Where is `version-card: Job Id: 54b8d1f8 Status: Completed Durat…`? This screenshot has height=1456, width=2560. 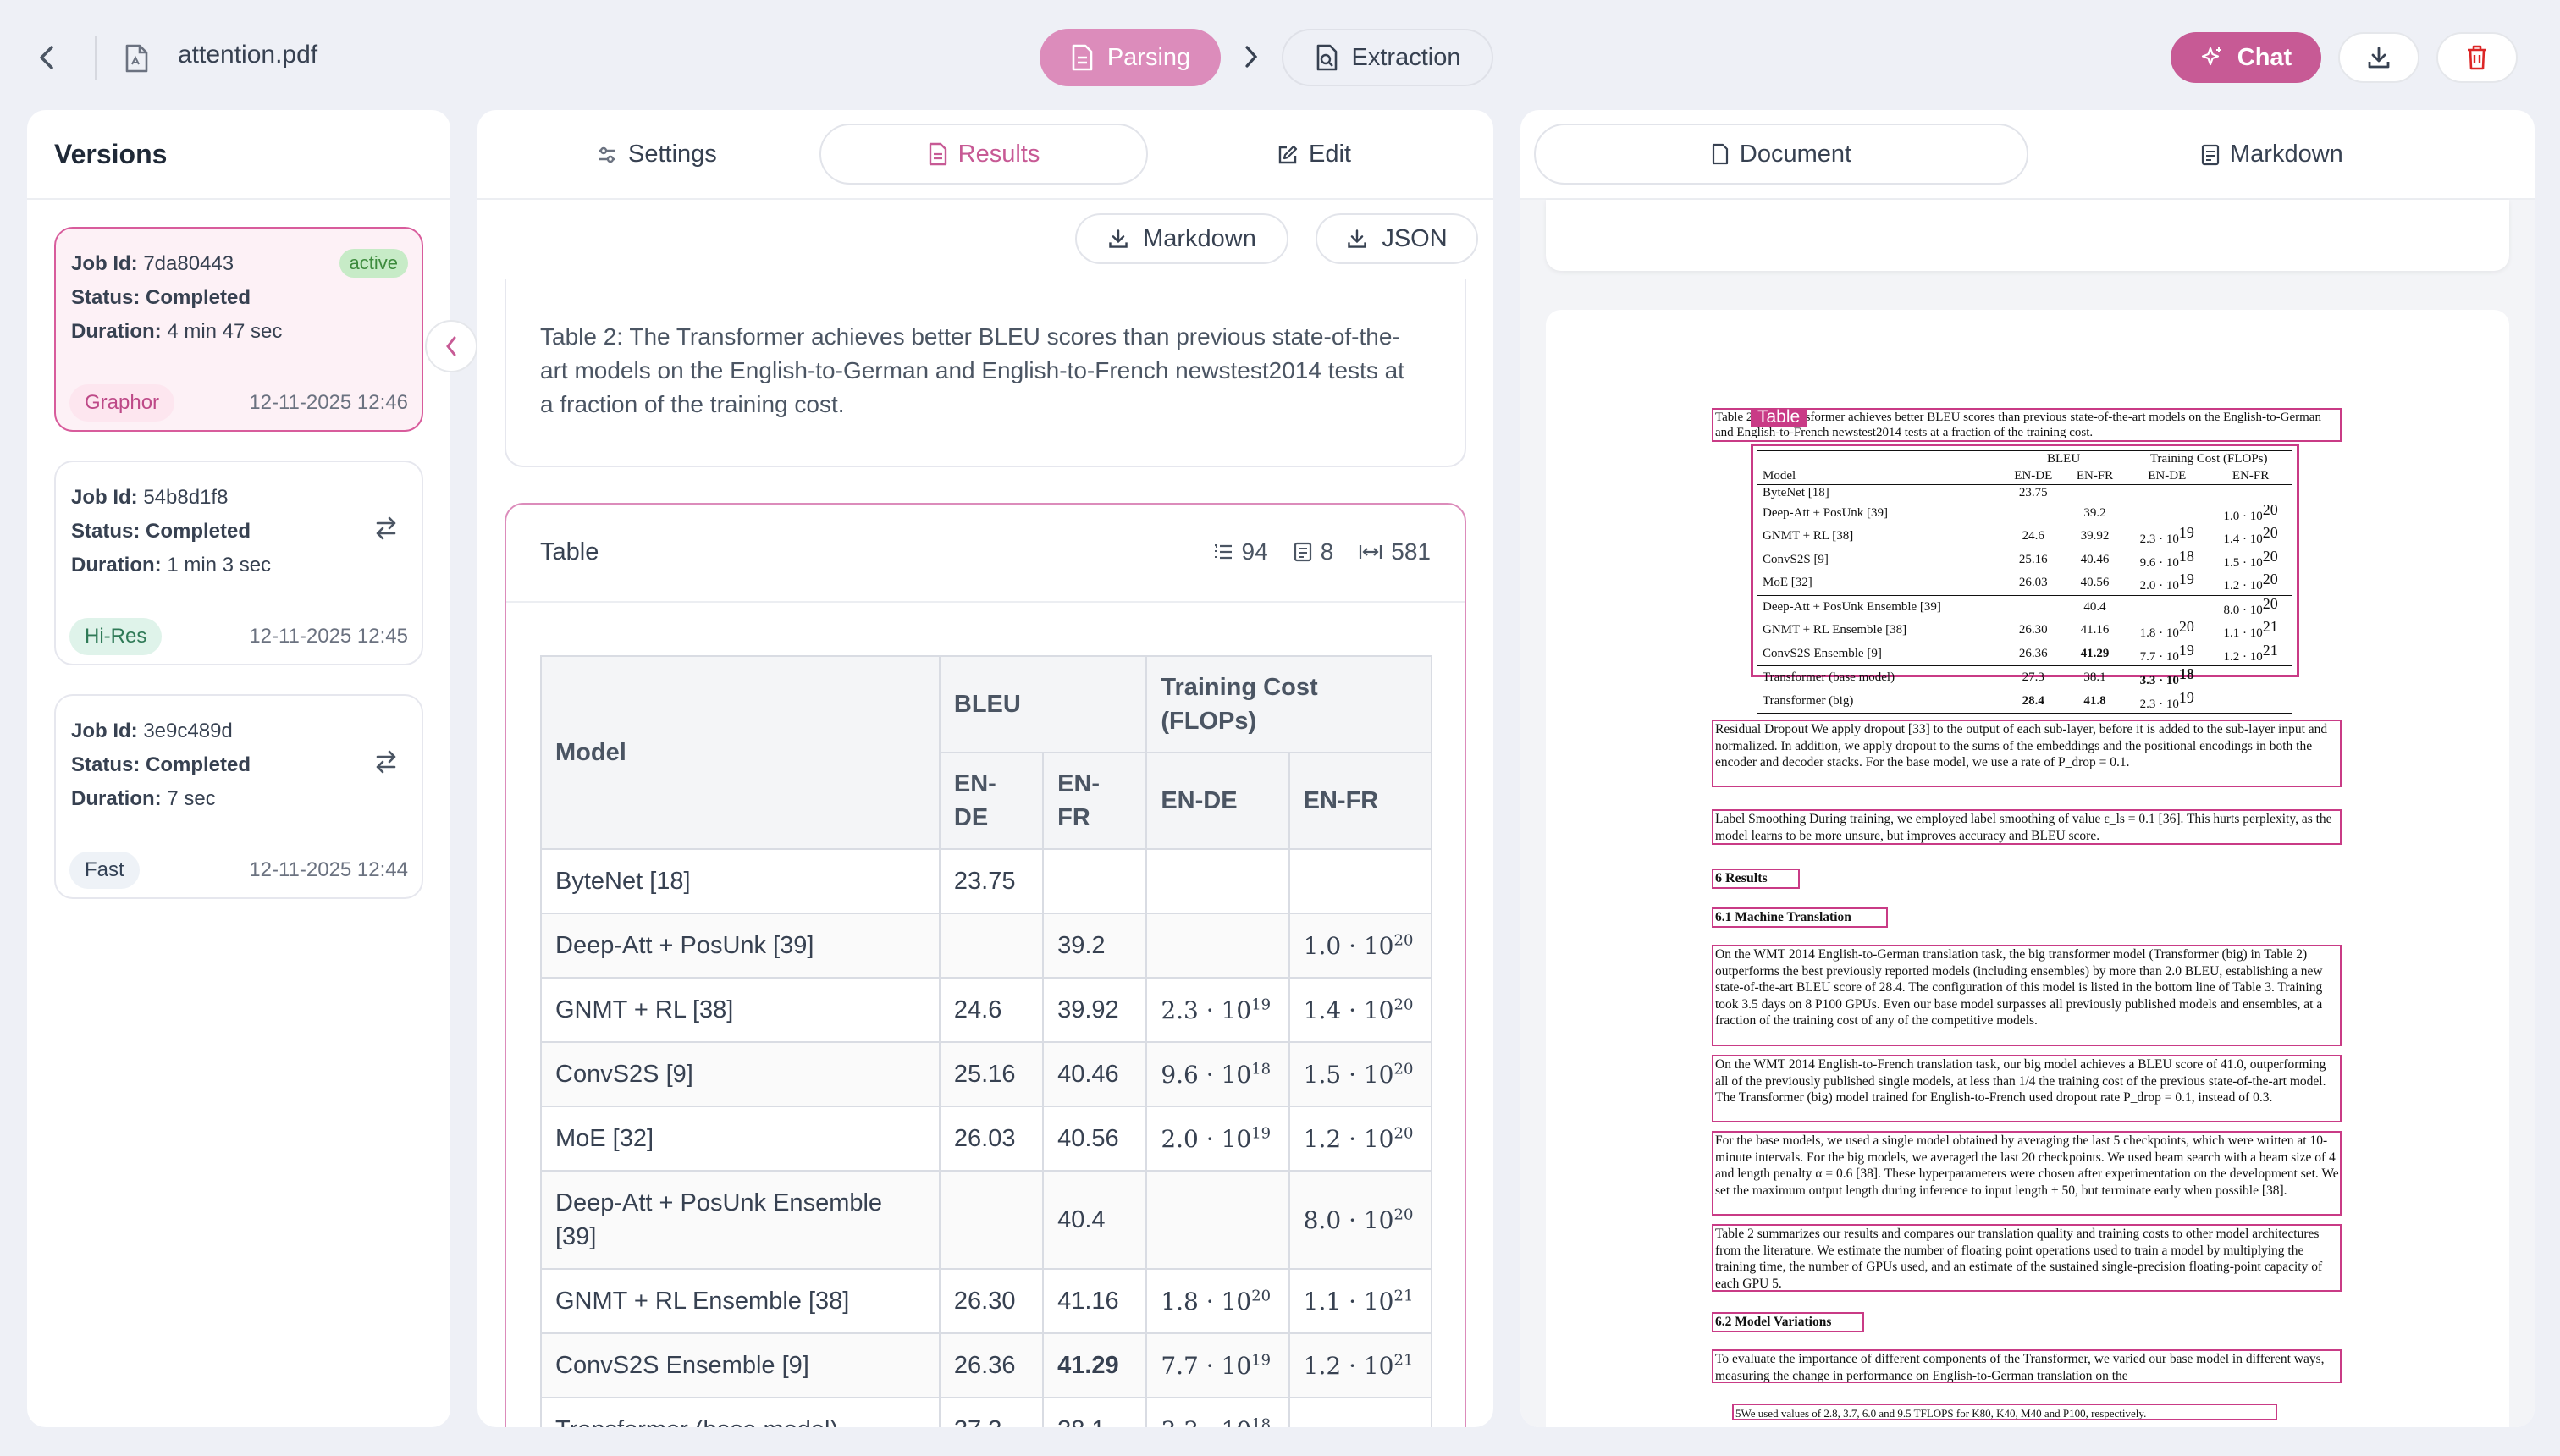
version-card: Job Id: 54b8d1f8 Status: Completed Durat… is located at coordinates (238, 563).